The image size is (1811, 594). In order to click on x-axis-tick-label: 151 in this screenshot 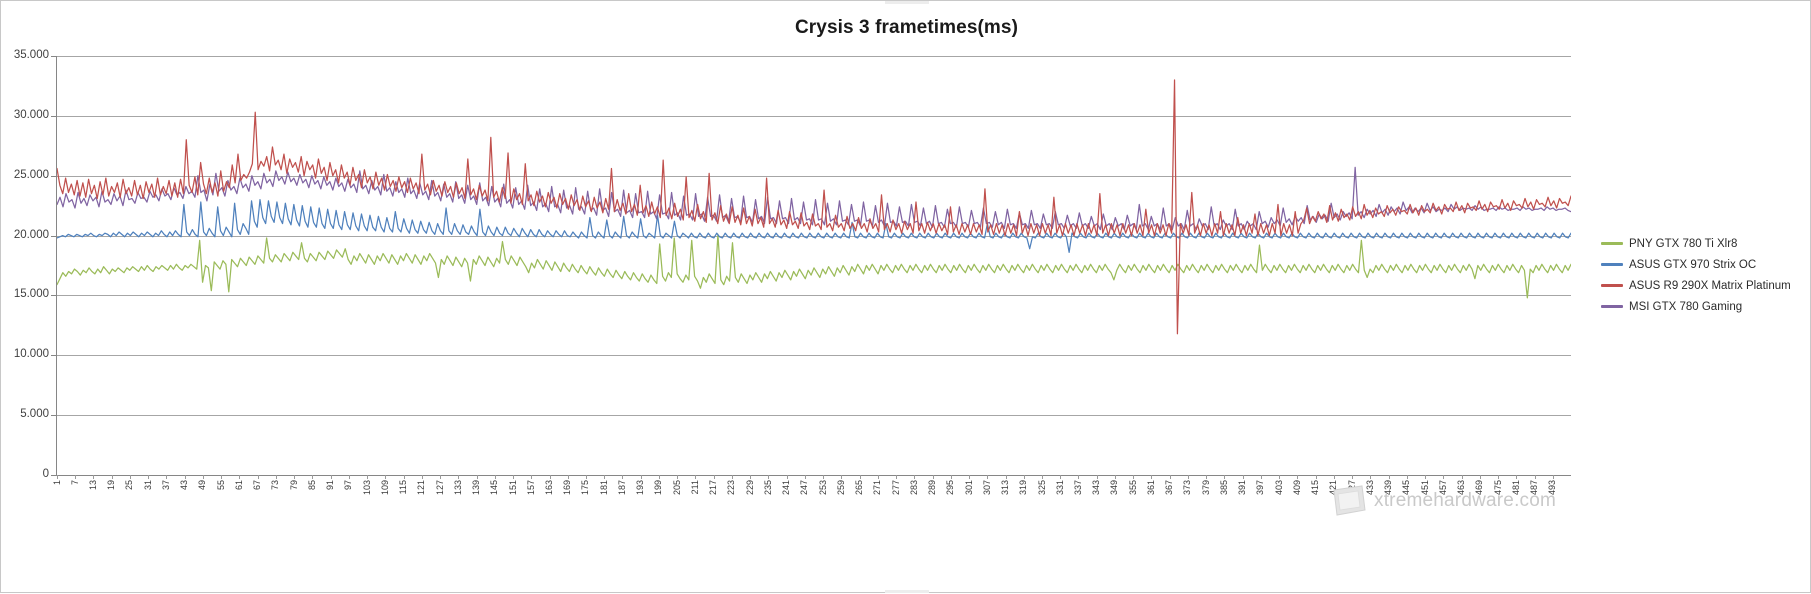, I will do `click(512, 488)`.